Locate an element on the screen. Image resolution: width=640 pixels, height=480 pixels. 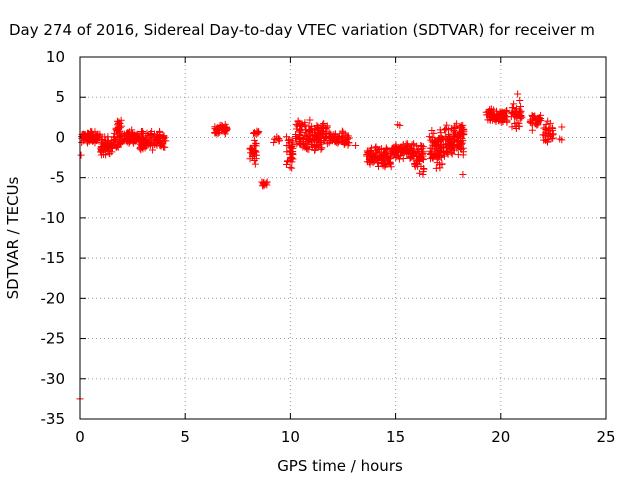
x-tick-label: 20 is located at coordinates (500, 437).